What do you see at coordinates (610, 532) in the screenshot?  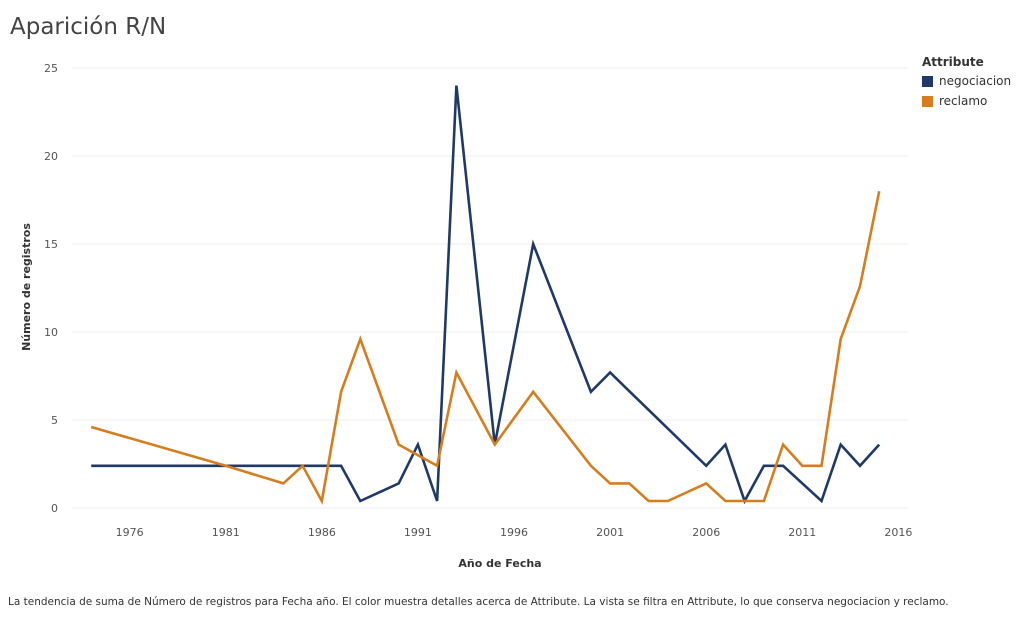 I see `x-tick-label: 2001` at bounding box center [610, 532].